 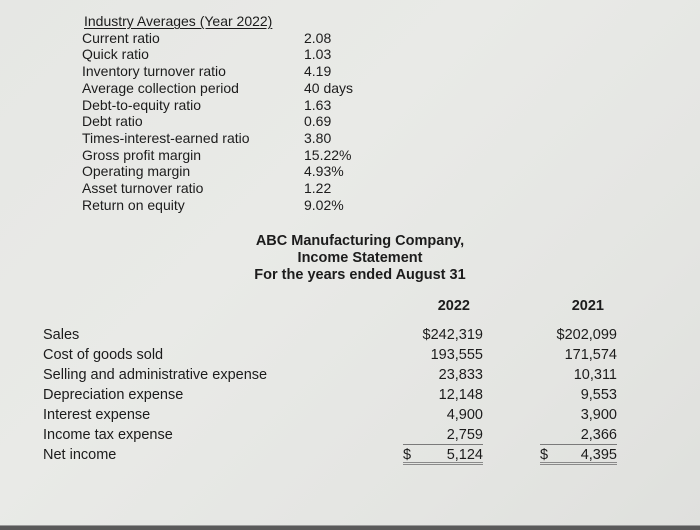 I want to click on value-cell: 10,311, so click(x=595, y=375).